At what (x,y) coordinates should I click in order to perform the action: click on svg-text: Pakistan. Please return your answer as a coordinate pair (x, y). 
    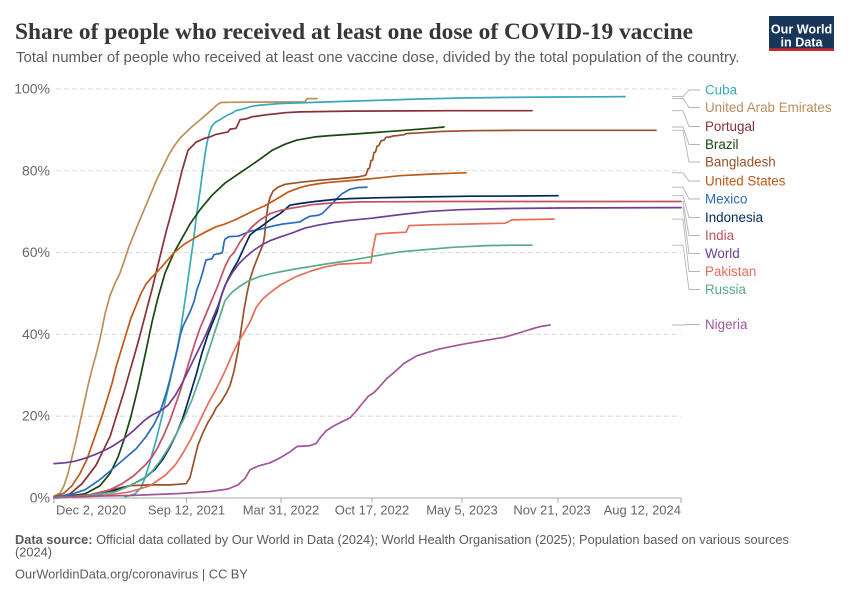
    Looking at the image, I should click on (730, 271).